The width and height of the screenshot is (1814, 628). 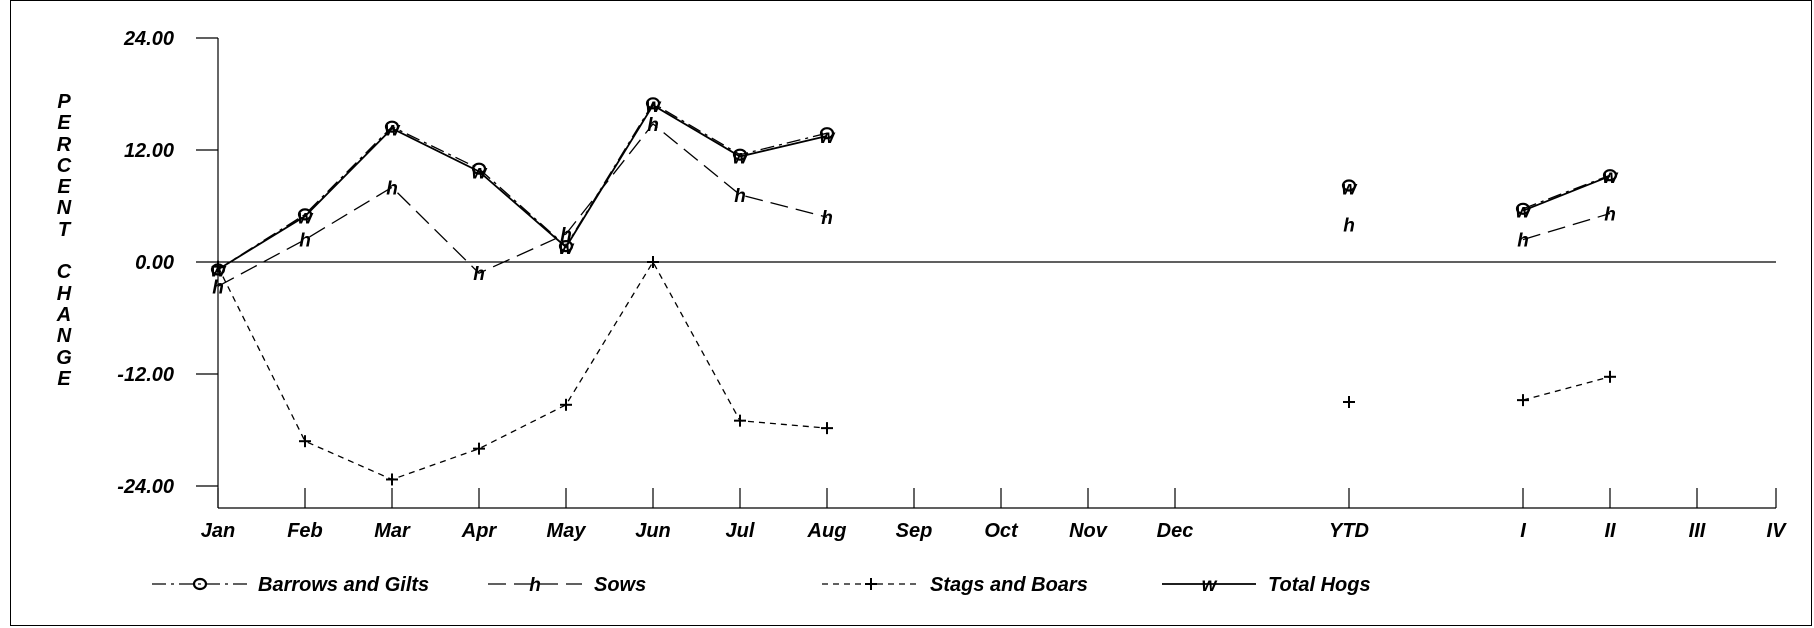 I want to click on x-tick-label: Apr, so click(x=479, y=531).